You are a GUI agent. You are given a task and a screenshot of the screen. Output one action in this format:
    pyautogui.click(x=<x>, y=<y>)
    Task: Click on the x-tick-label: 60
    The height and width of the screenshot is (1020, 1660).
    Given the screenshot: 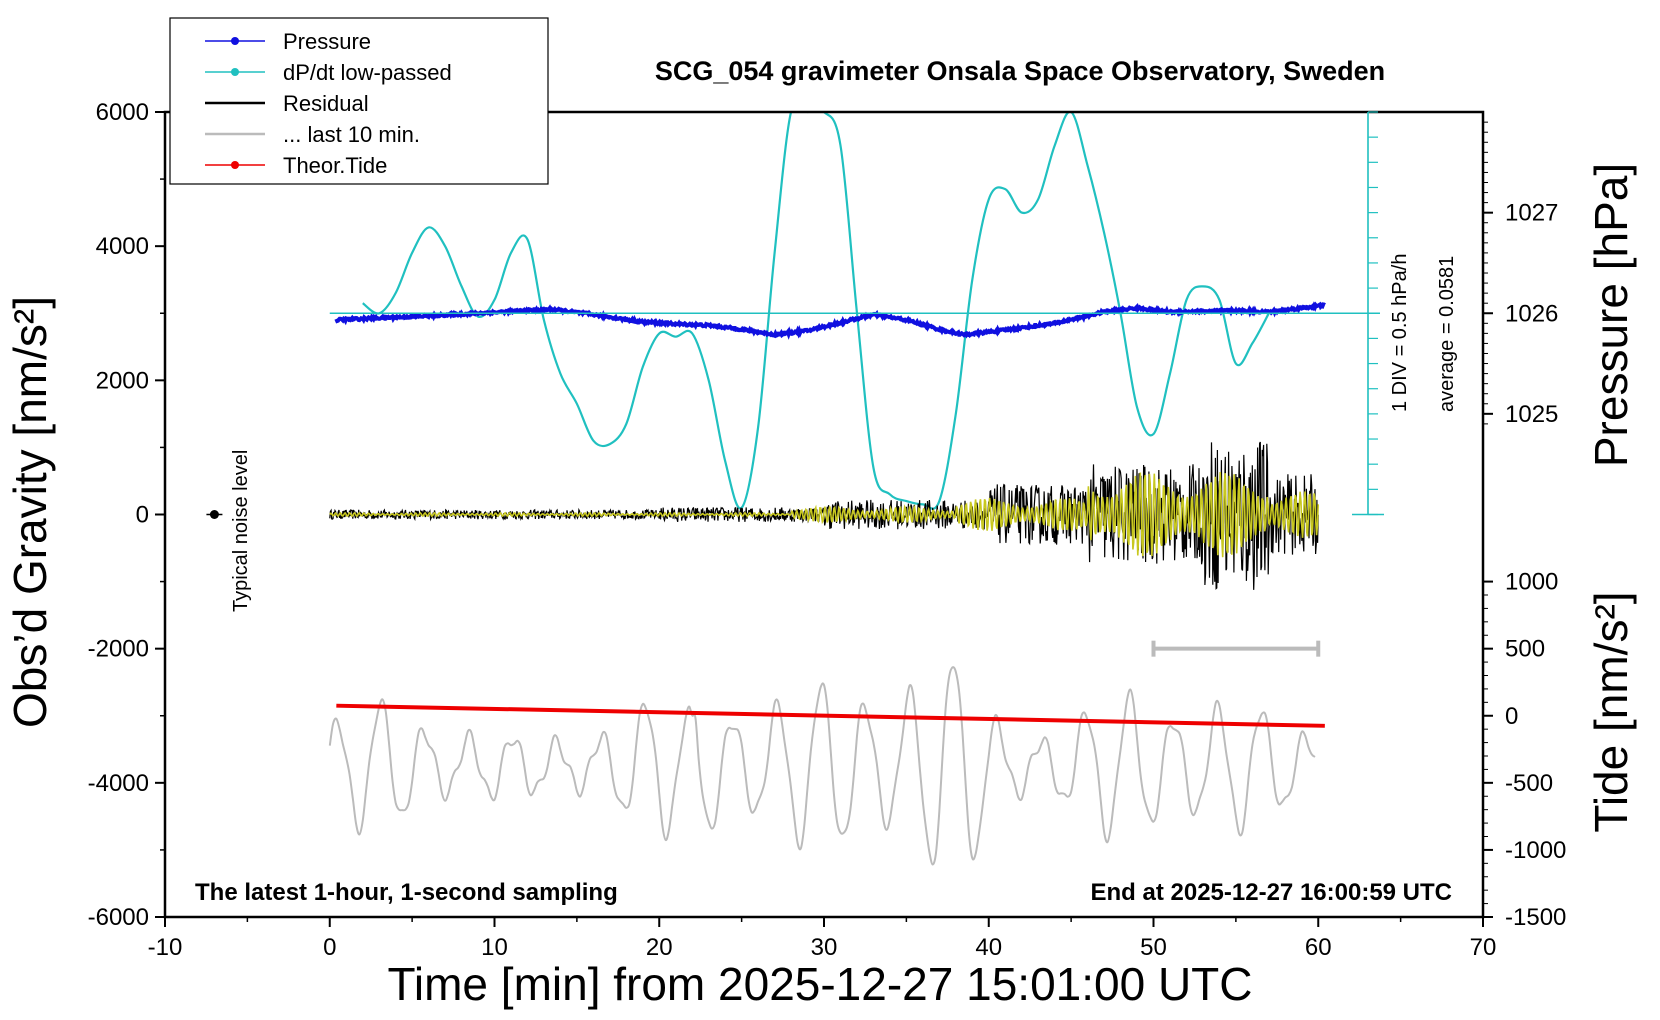 What is the action you would take?
    pyautogui.click(x=1318, y=947)
    